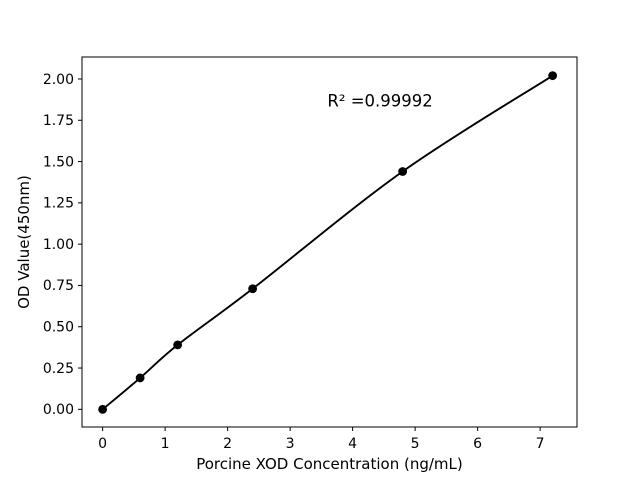  What do you see at coordinates (58, 410) in the screenshot?
I see `y-axis-tick-label: 0.00` at bounding box center [58, 410].